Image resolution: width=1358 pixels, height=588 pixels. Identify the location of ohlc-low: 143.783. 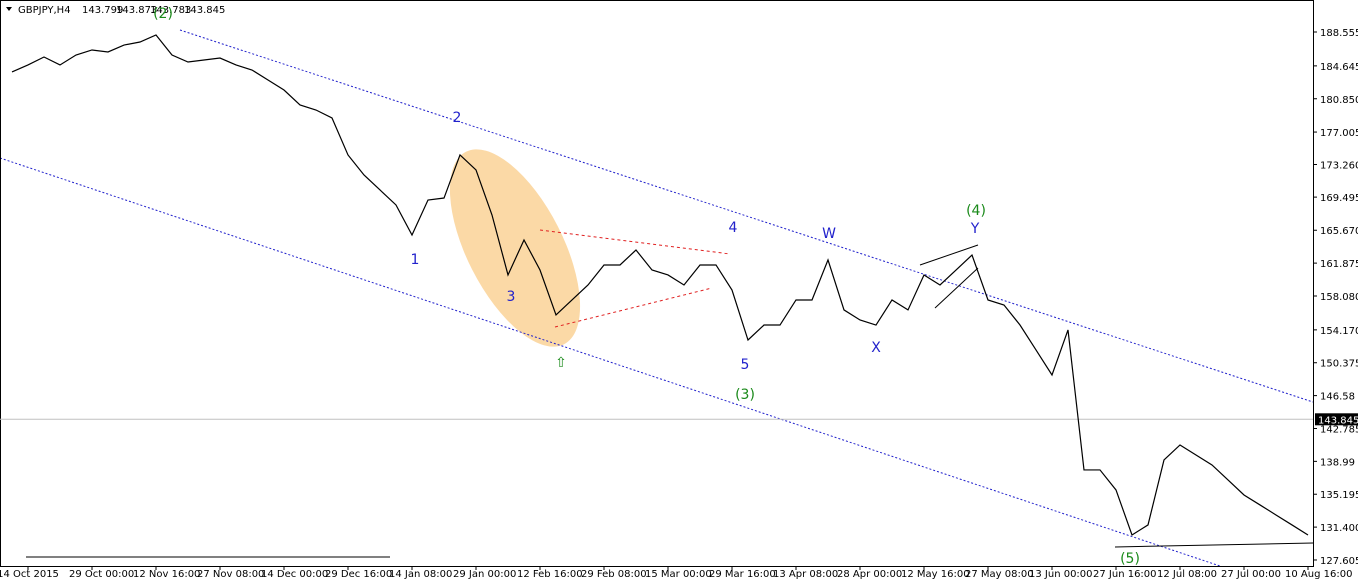
(170, 10).